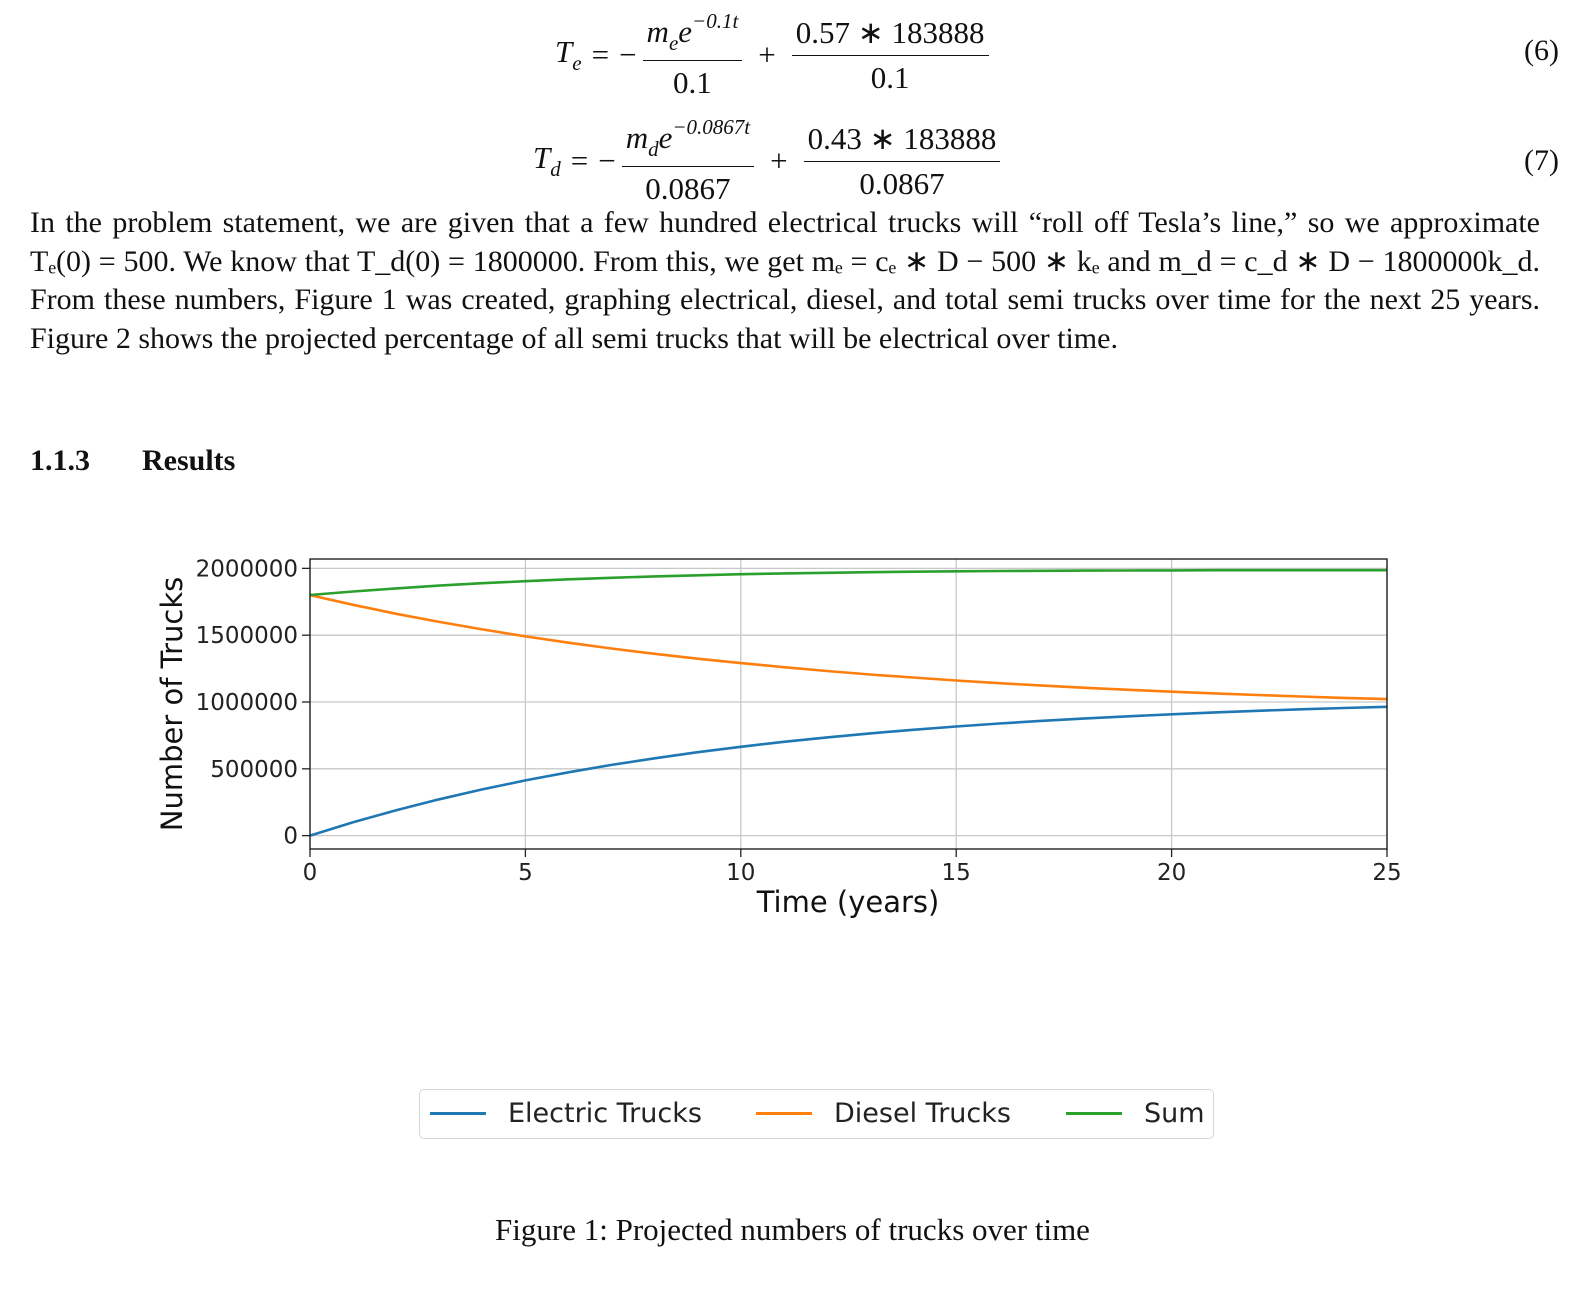 The width and height of the screenshot is (1585, 1290). What do you see at coordinates (890, 35) in the screenshot?
I see `eq6-numerator-2: 0.57 ∗ 183888` at bounding box center [890, 35].